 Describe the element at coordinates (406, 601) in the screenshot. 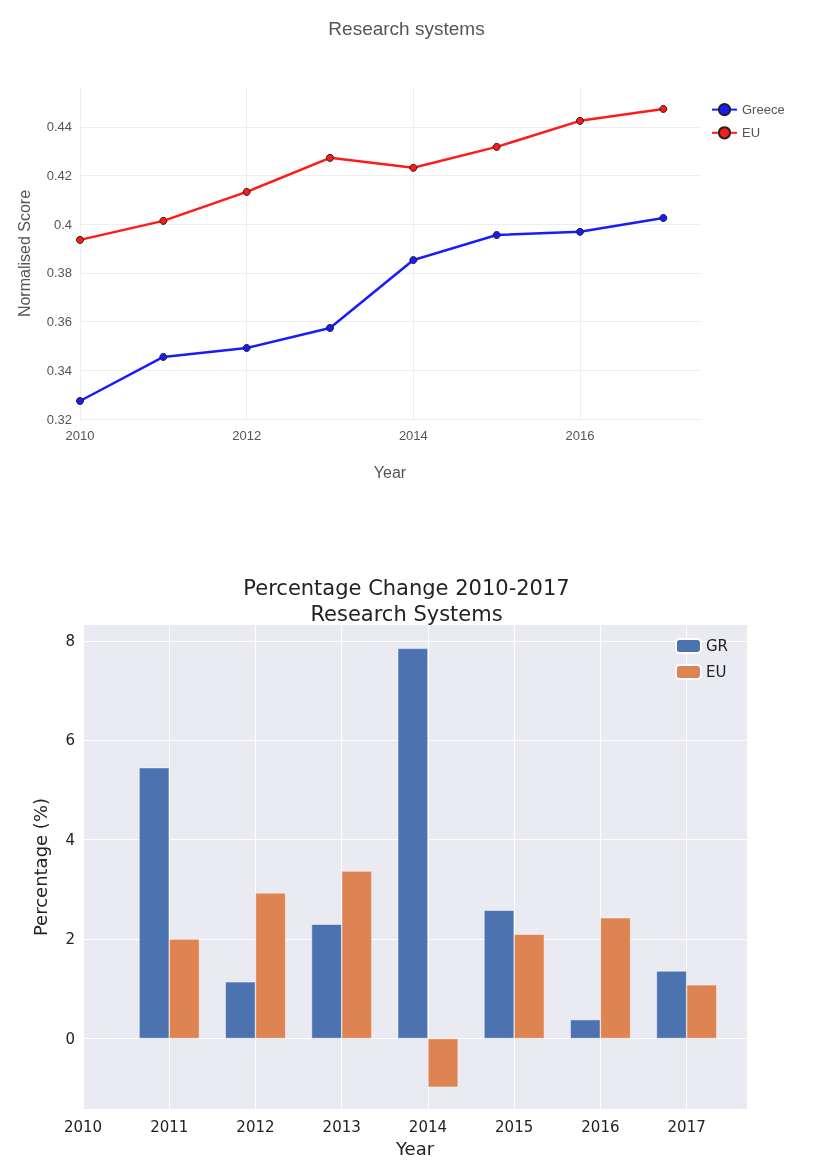

I see `chart-title: Percentage Change 2010-2017 Research Systems` at that location.